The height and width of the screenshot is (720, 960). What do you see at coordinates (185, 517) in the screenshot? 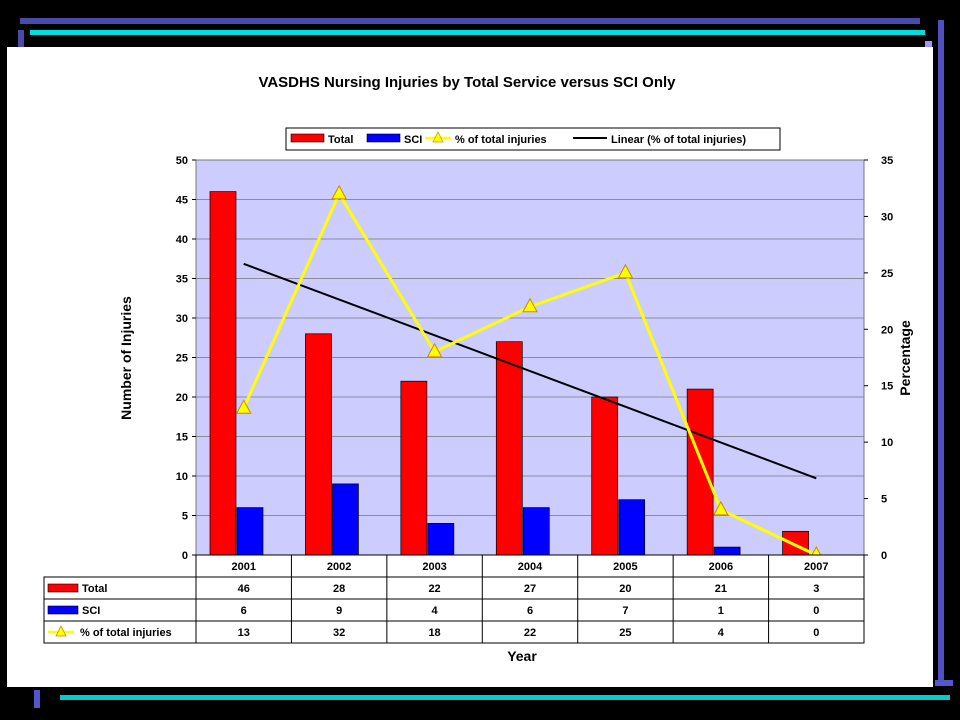
I see `y-tick-label: 5` at bounding box center [185, 517].